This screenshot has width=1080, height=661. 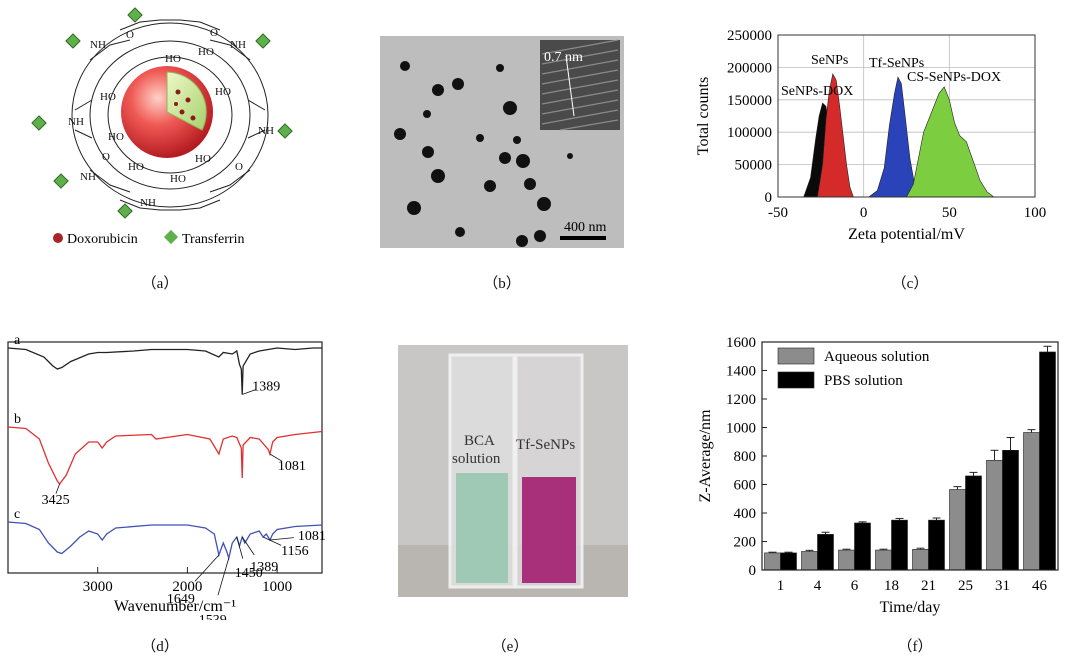 What do you see at coordinates (130, 35) in the screenshot?
I see `svg-text: O` at bounding box center [130, 35].